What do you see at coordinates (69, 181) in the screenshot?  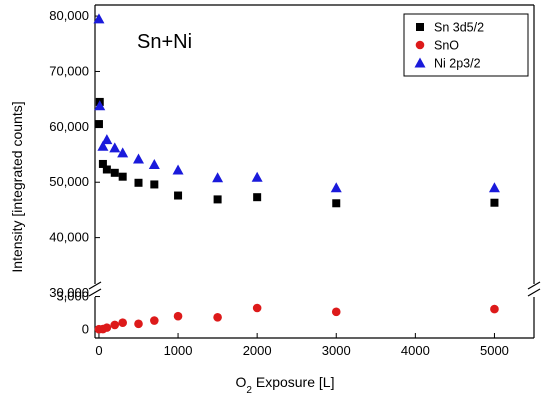 I see `upper-y-tick-label: 50,000` at bounding box center [69, 181].